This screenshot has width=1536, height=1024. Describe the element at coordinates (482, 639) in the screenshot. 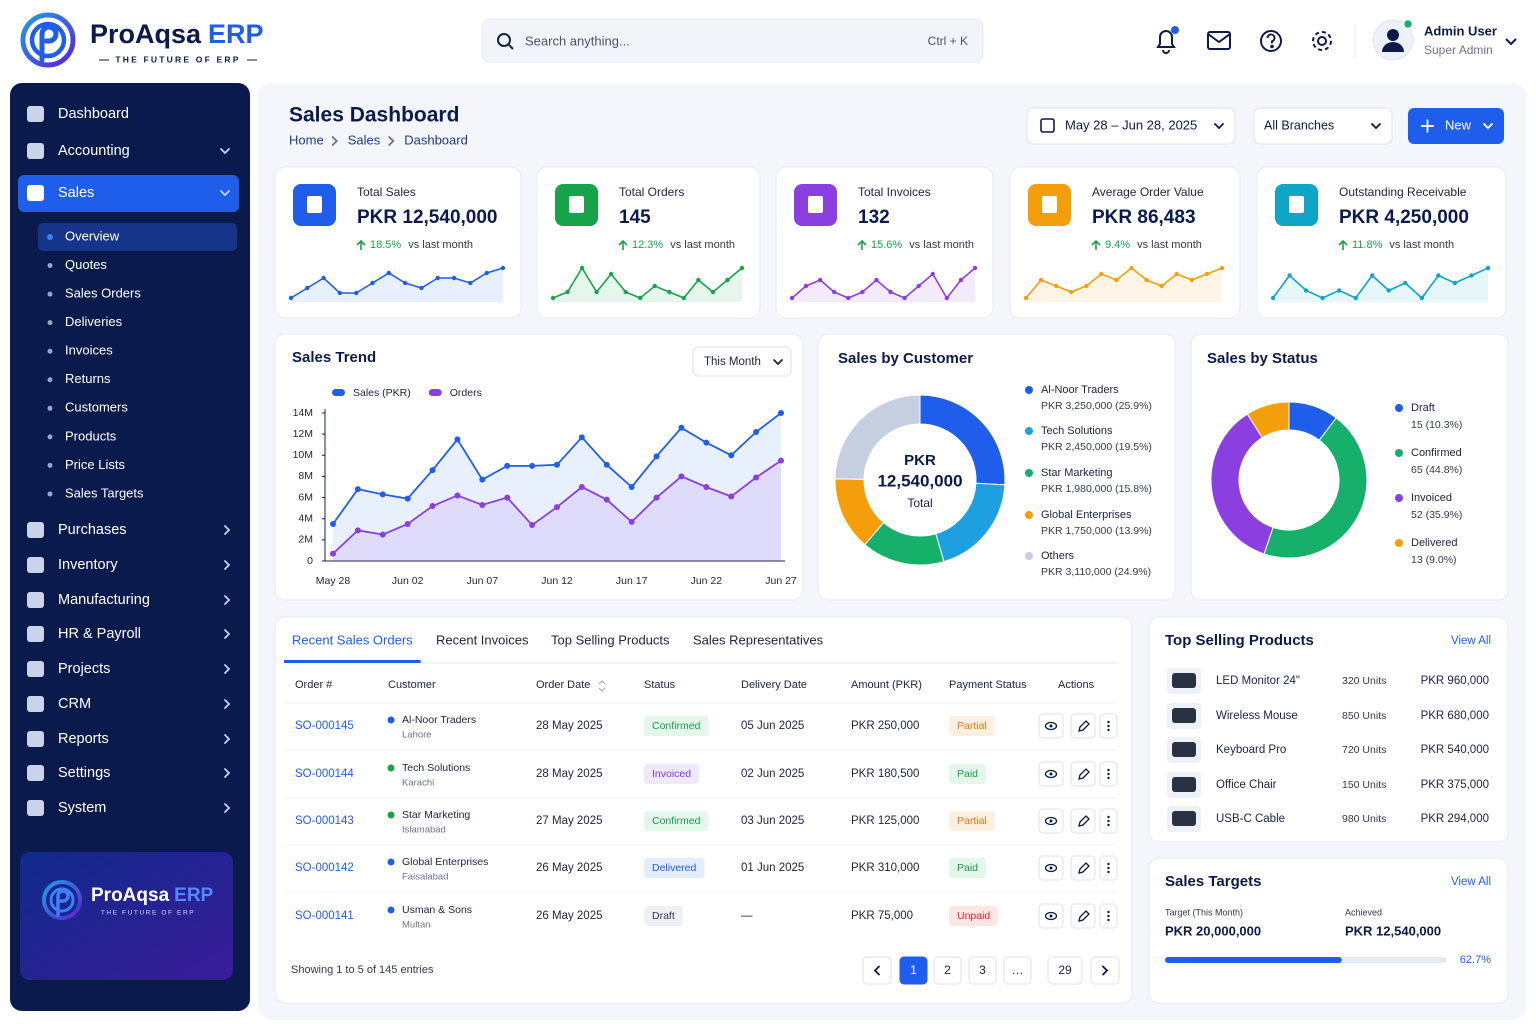

I see `tab: Recent Invoices` at that location.